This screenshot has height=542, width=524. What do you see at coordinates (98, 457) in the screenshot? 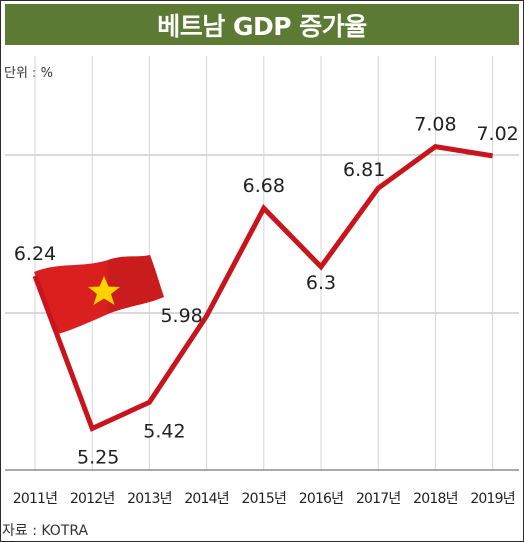
I see `data-label: 5.25` at bounding box center [98, 457].